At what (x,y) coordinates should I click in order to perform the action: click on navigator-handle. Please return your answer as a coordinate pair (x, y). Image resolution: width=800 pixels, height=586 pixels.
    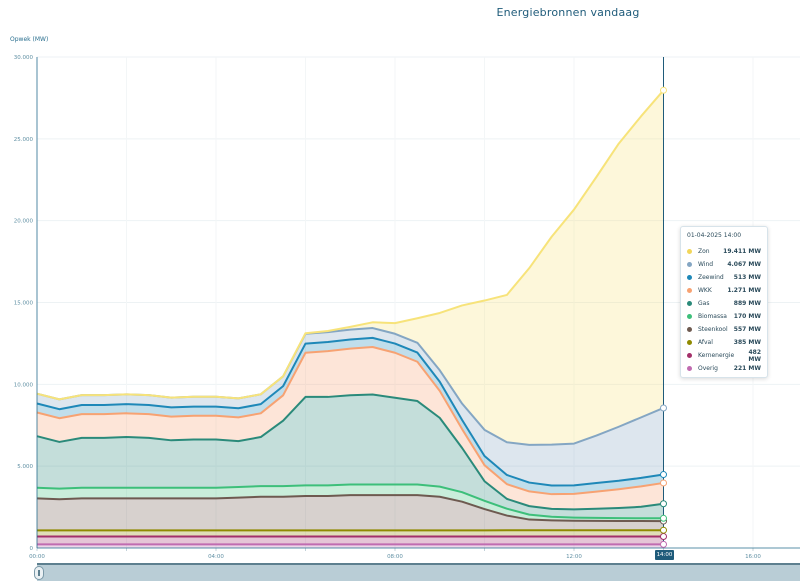
    Looking at the image, I should click on (39, 573).